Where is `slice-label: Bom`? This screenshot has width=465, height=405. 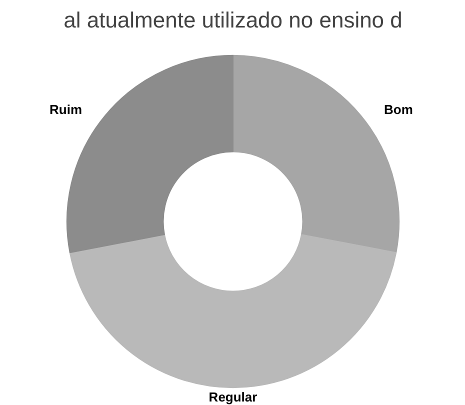 slice-label: Bom is located at coordinates (398, 110).